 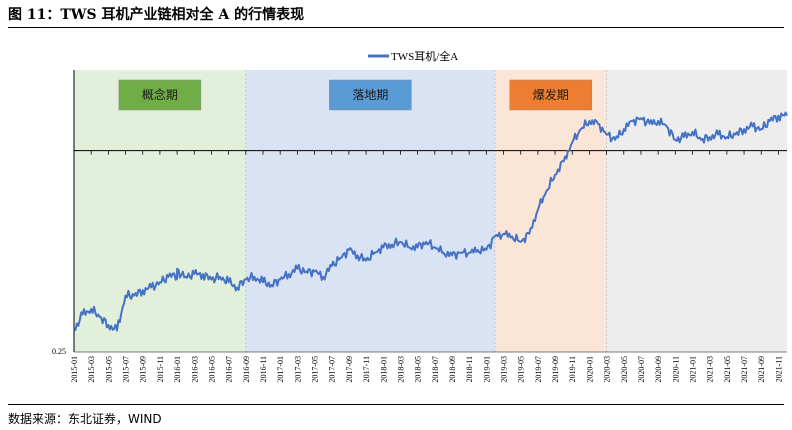 I want to click on x-tick-label: 2016-11, so click(x=263, y=369).